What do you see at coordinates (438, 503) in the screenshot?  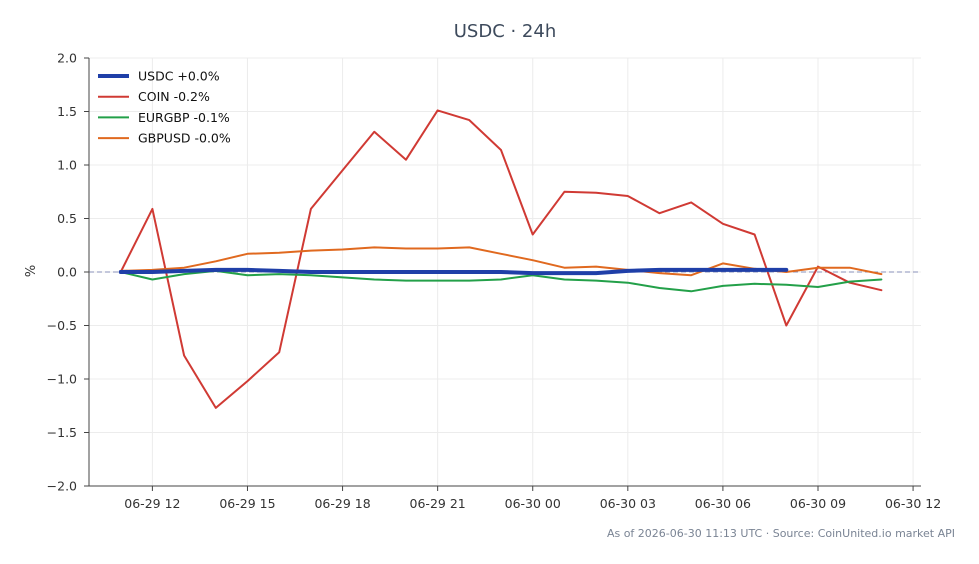 I see `x-tick-label: 06-29 21` at bounding box center [438, 503].